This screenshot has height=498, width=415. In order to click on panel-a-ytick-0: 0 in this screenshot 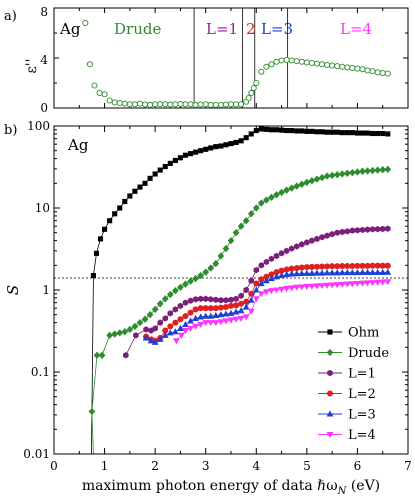, I will do `click(44, 108)`.